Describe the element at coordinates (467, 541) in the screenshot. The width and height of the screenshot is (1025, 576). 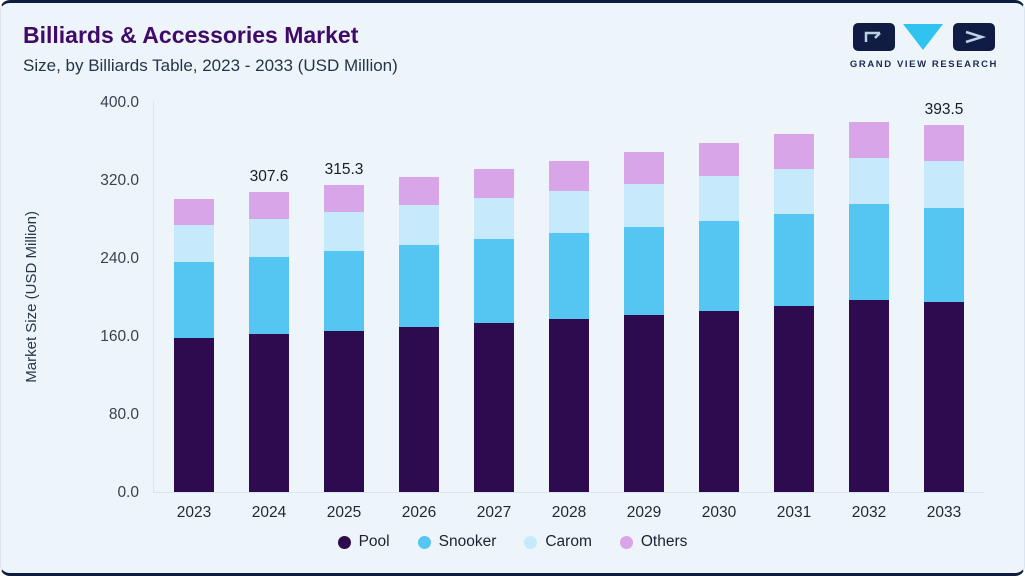
I see `legend-label-snooker: Snooker` at that location.